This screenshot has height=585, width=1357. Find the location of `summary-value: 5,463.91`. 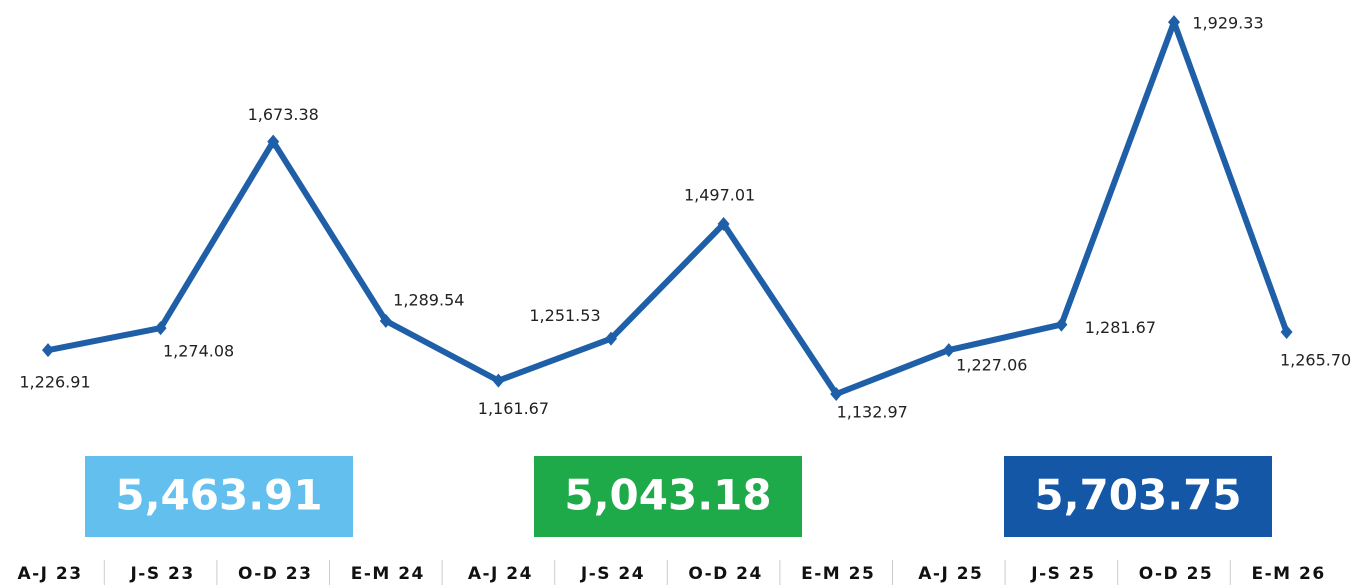

summary-value: 5,463.91 is located at coordinates (218, 495).